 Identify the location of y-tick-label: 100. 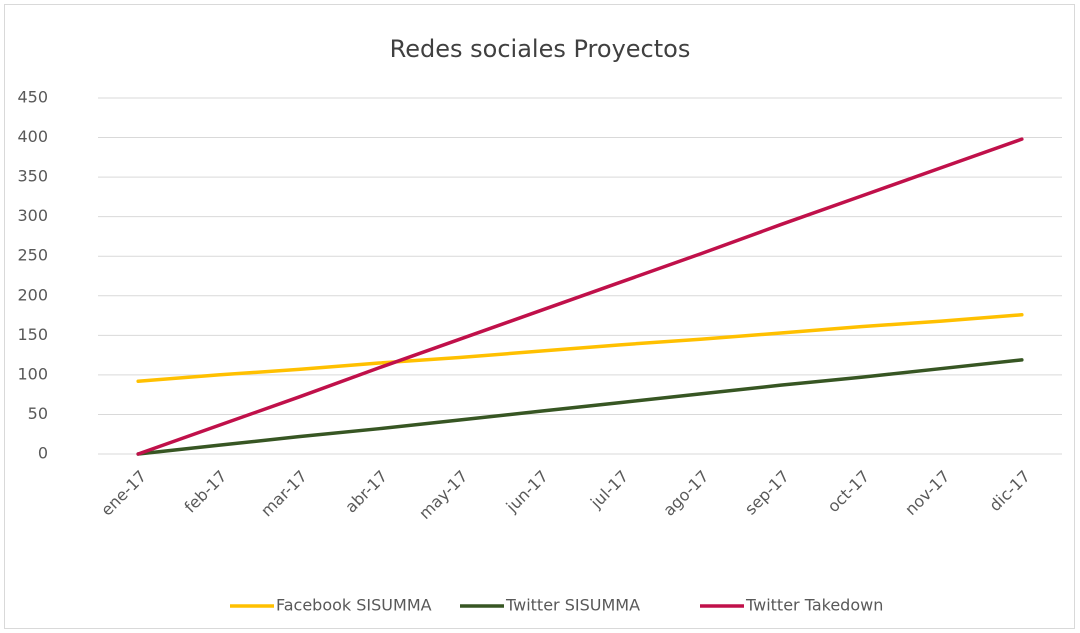
(32, 373).